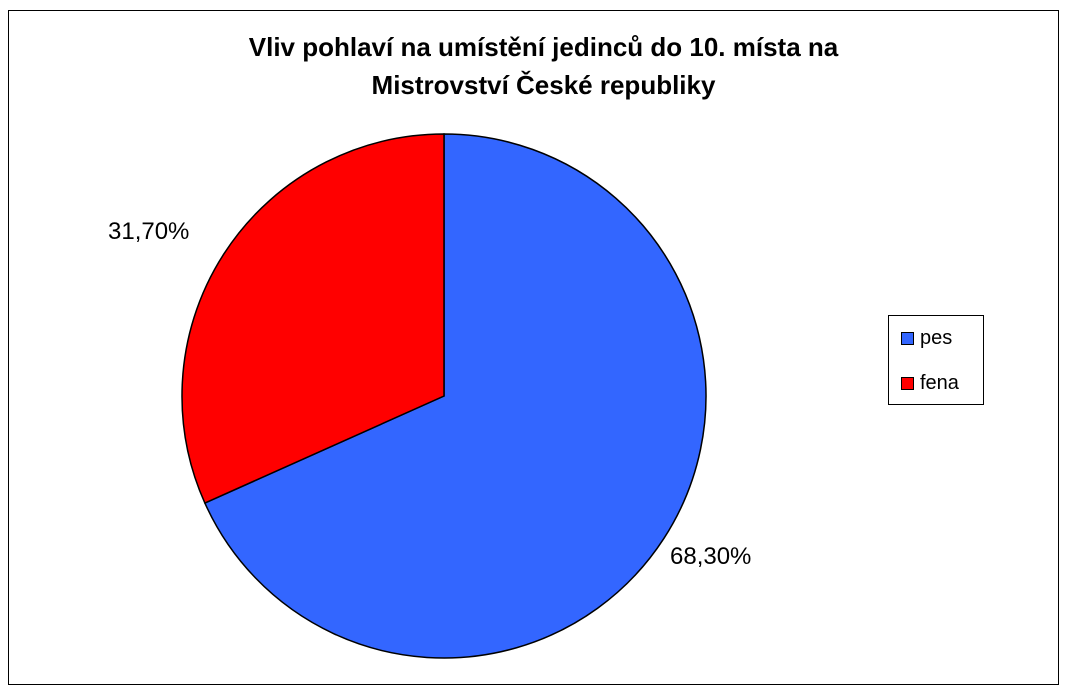  What do you see at coordinates (907, 338) in the screenshot?
I see `legend-swatch-pes` at bounding box center [907, 338].